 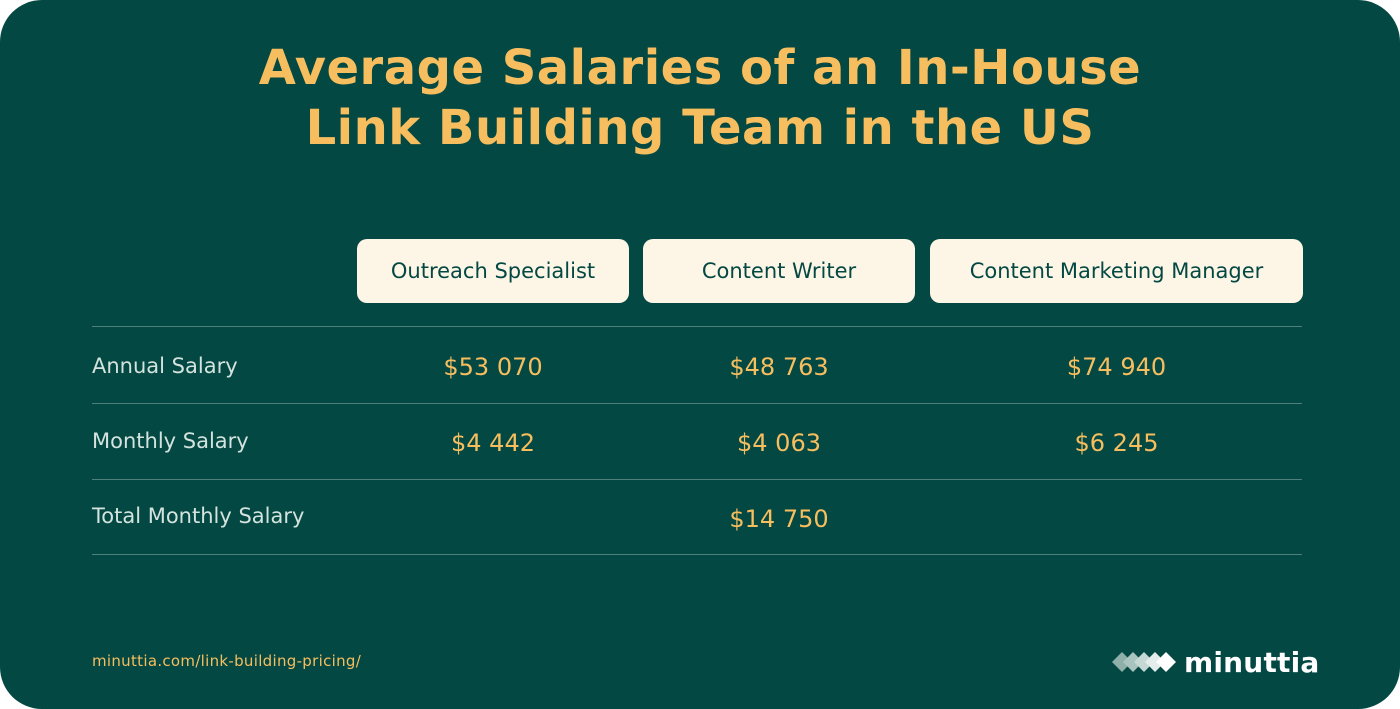 I want to click on cell-monthly-content-marketing-manager: $6 245, so click(x=1116, y=443).